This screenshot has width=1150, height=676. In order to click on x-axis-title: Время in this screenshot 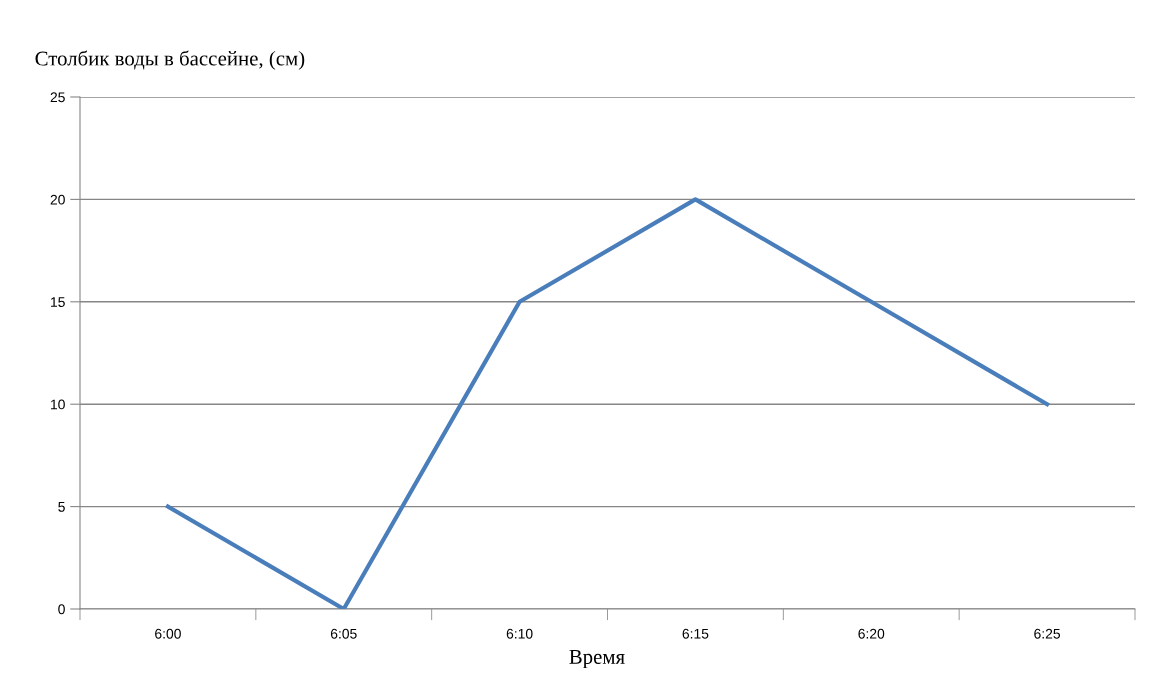, I will do `click(597, 659)`.